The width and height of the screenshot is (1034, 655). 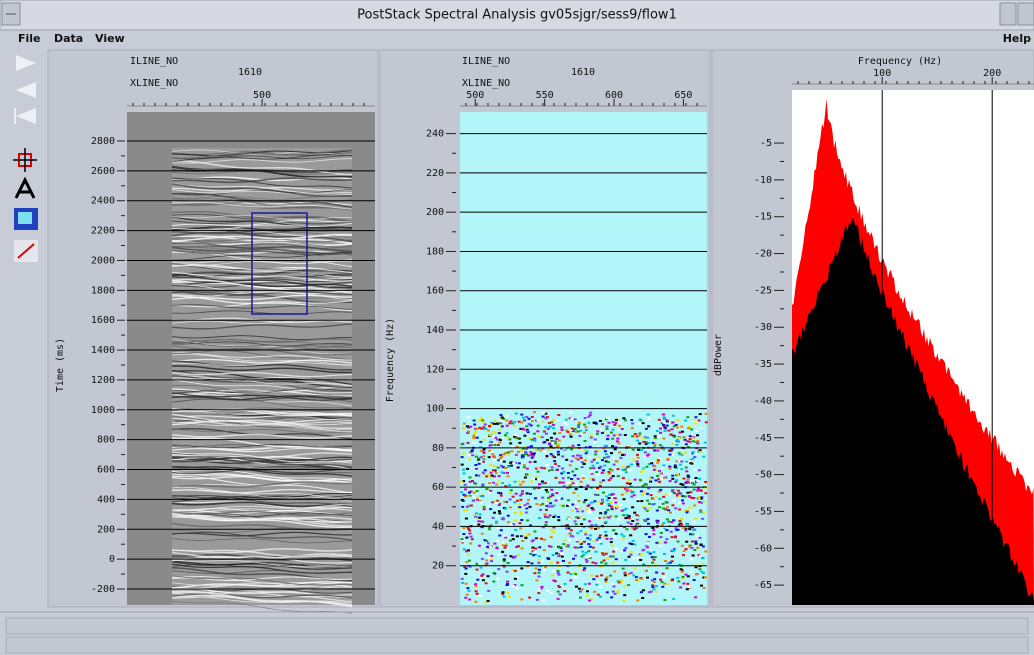 What do you see at coordinates (279, 263) in the screenshot?
I see `selection-box` at bounding box center [279, 263].